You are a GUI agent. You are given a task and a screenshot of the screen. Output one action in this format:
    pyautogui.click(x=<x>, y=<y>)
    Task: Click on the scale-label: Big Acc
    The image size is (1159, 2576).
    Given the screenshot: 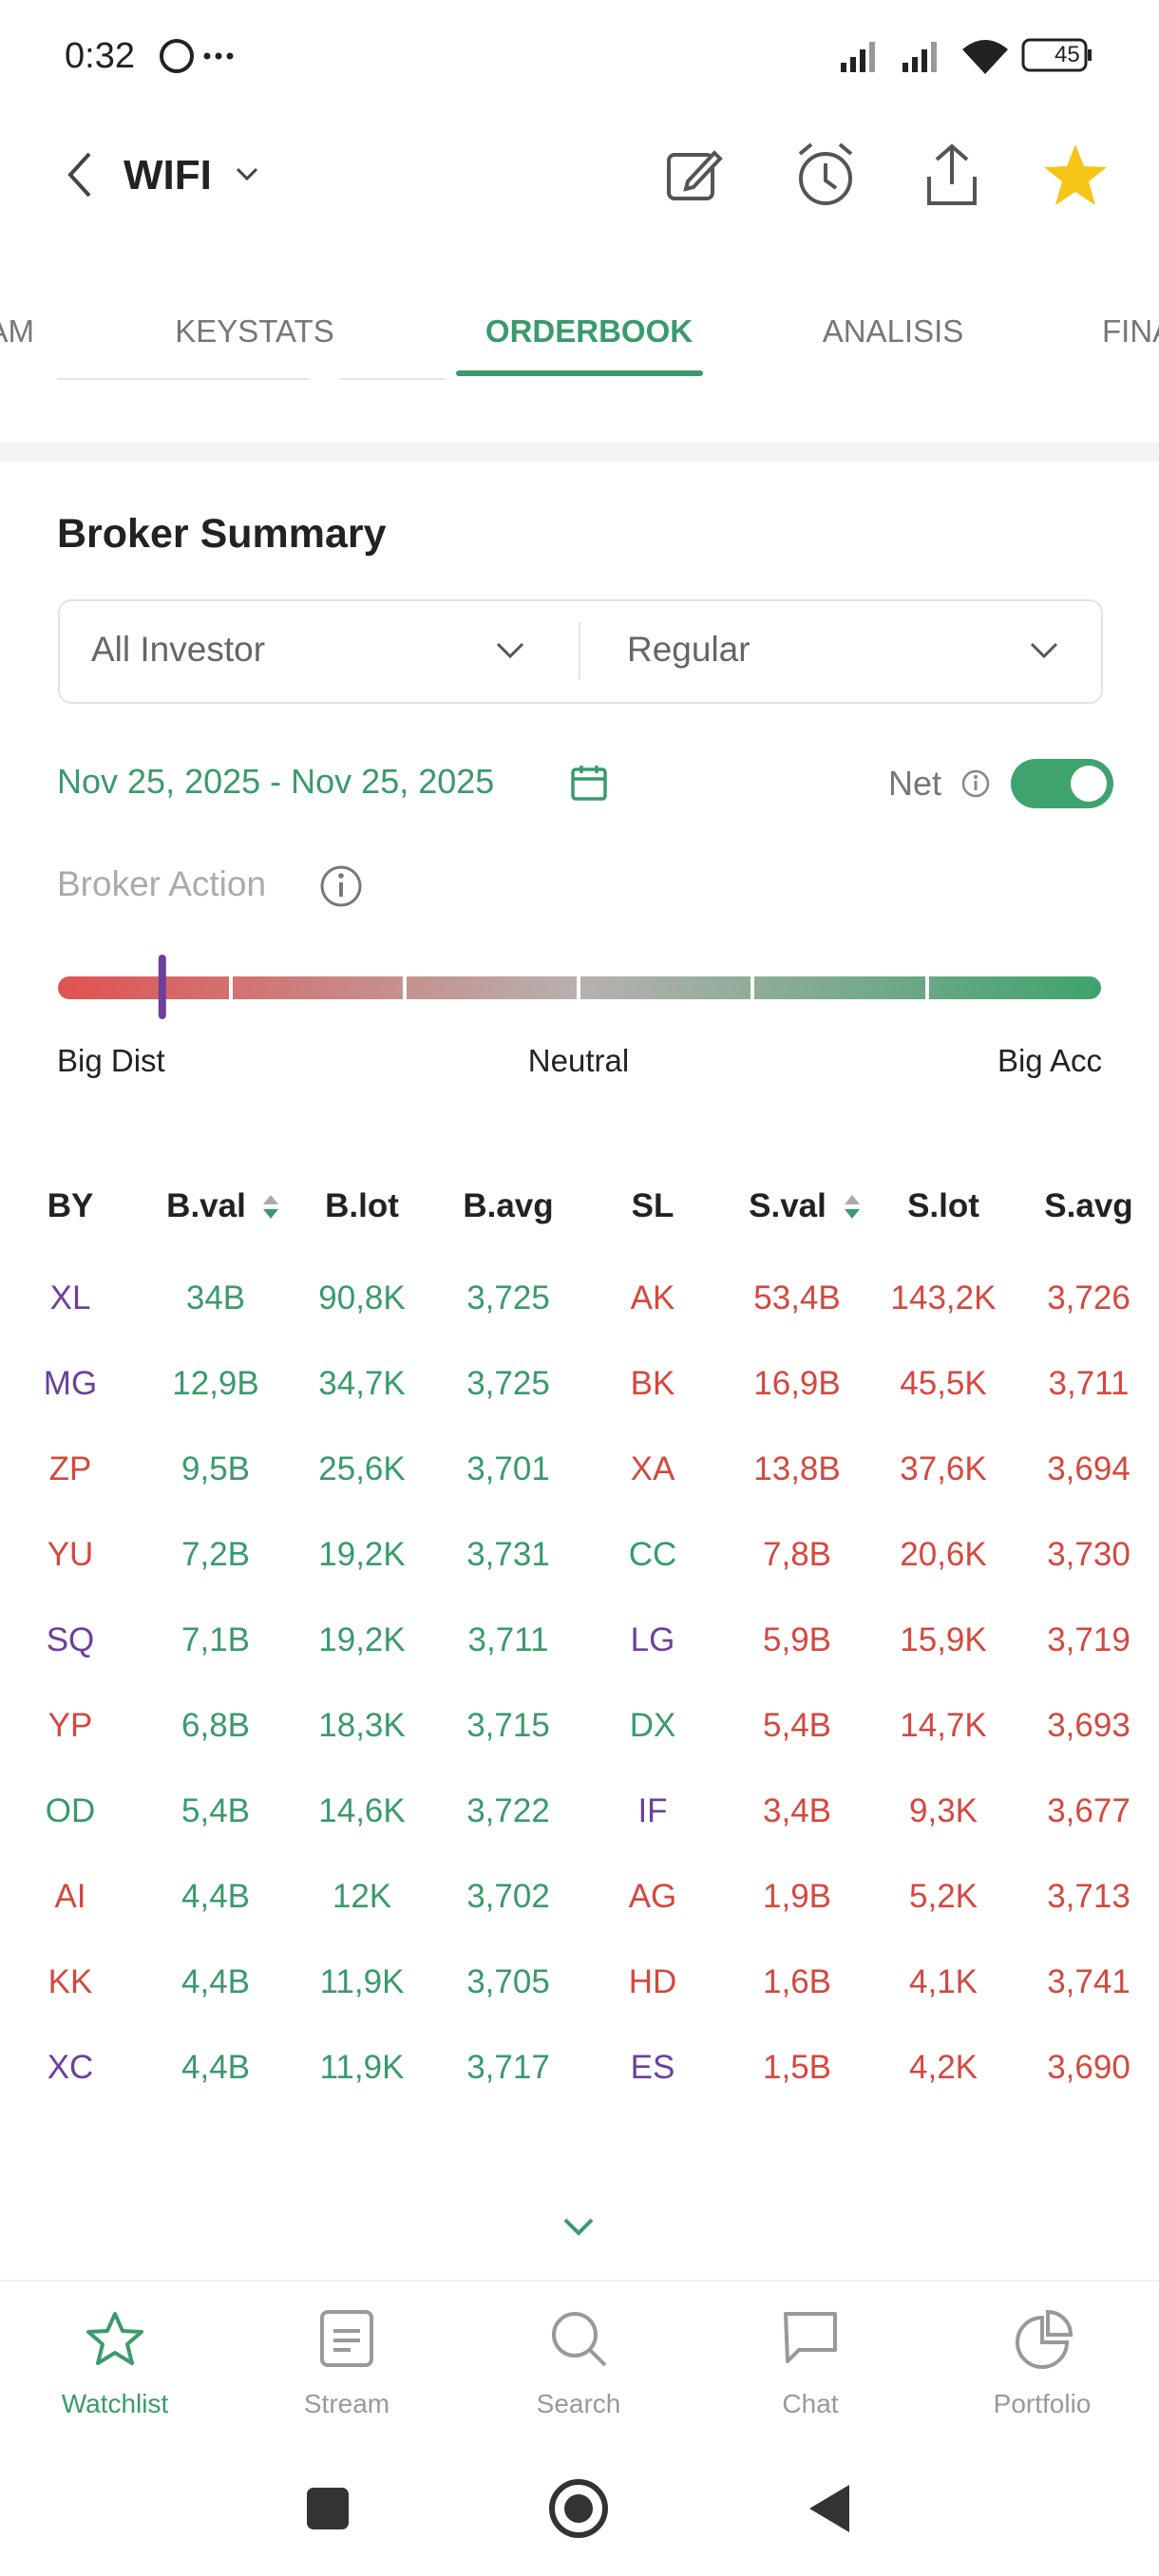 What is the action you would take?
    pyautogui.click(x=1049, y=1060)
    